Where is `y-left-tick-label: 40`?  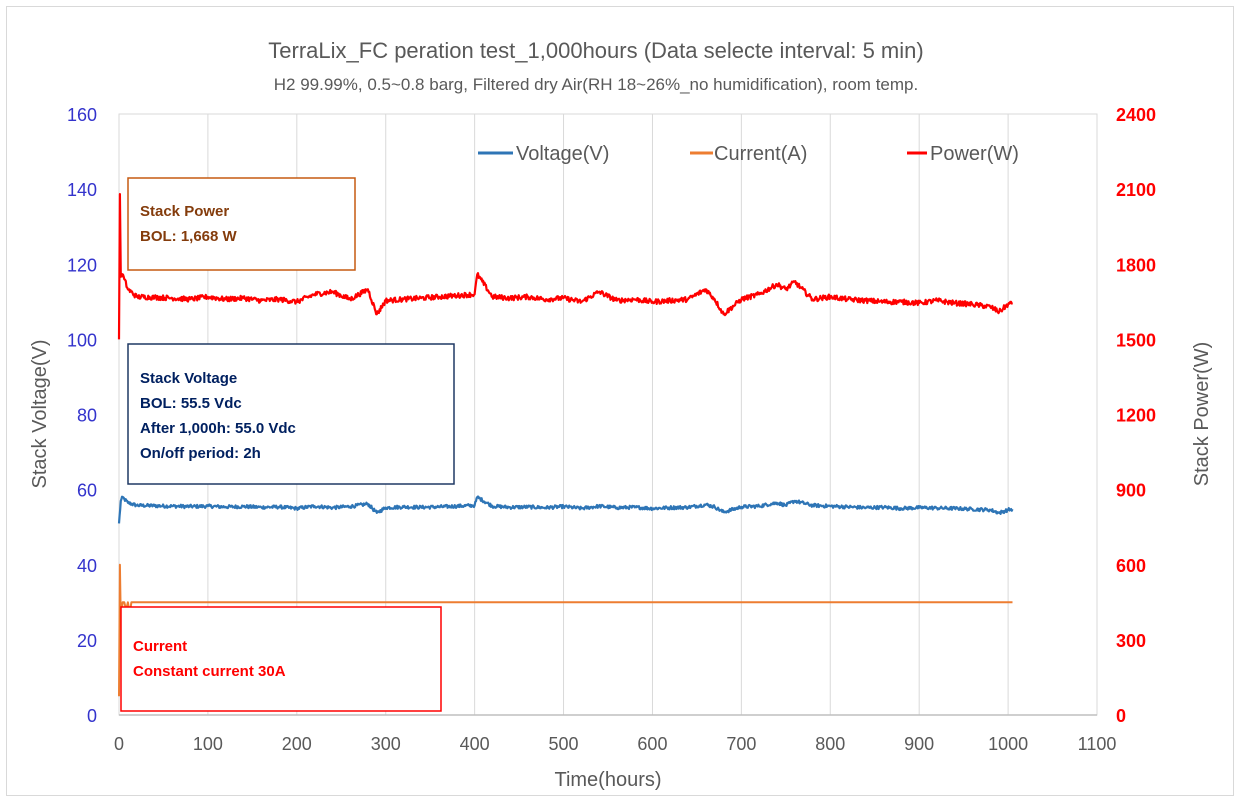 y-left-tick-label: 40 is located at coordinates (87, 566).